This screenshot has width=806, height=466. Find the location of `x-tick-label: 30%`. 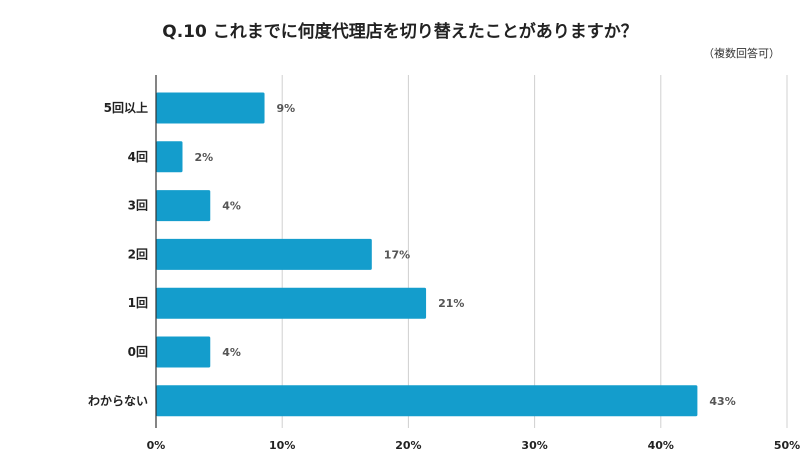

x-tick-label: 30% is located at coordinates (534, 445).